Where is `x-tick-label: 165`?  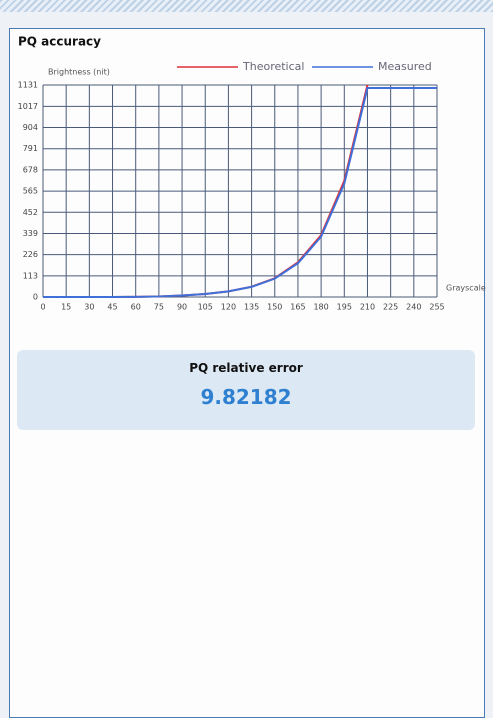 x-tick-label: 165 is located at coordinates (297, 307).